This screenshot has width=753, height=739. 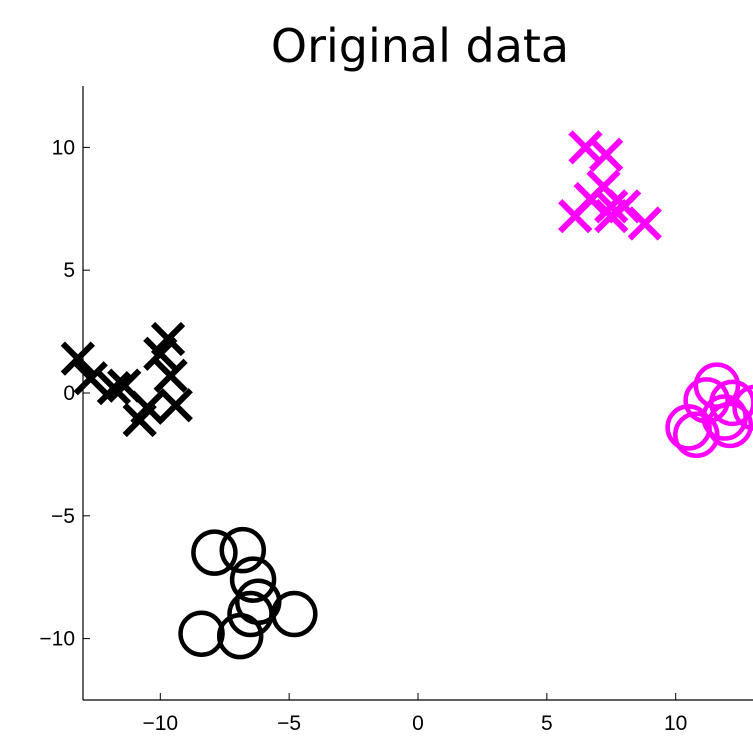 I want to click on x-tick-label: 5, so click(x=547, y=723).